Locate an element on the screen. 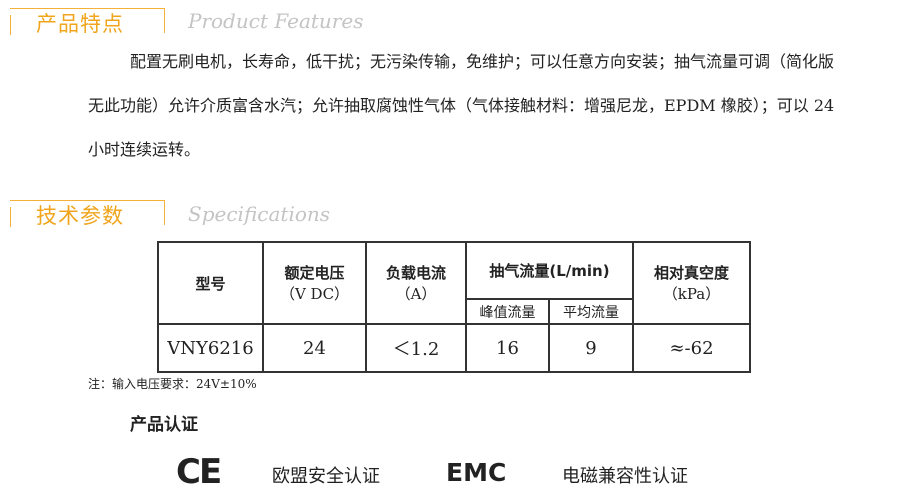 The height and width of the screenshot is (499, 900). features-header: 产品特点 is located at coordinates (88, 22).